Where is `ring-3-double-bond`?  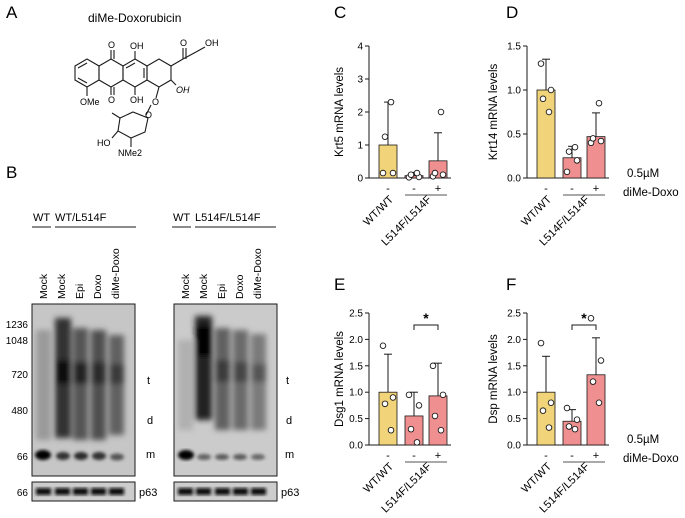 ring-3-double-bond is located at coordinates (130, 65).